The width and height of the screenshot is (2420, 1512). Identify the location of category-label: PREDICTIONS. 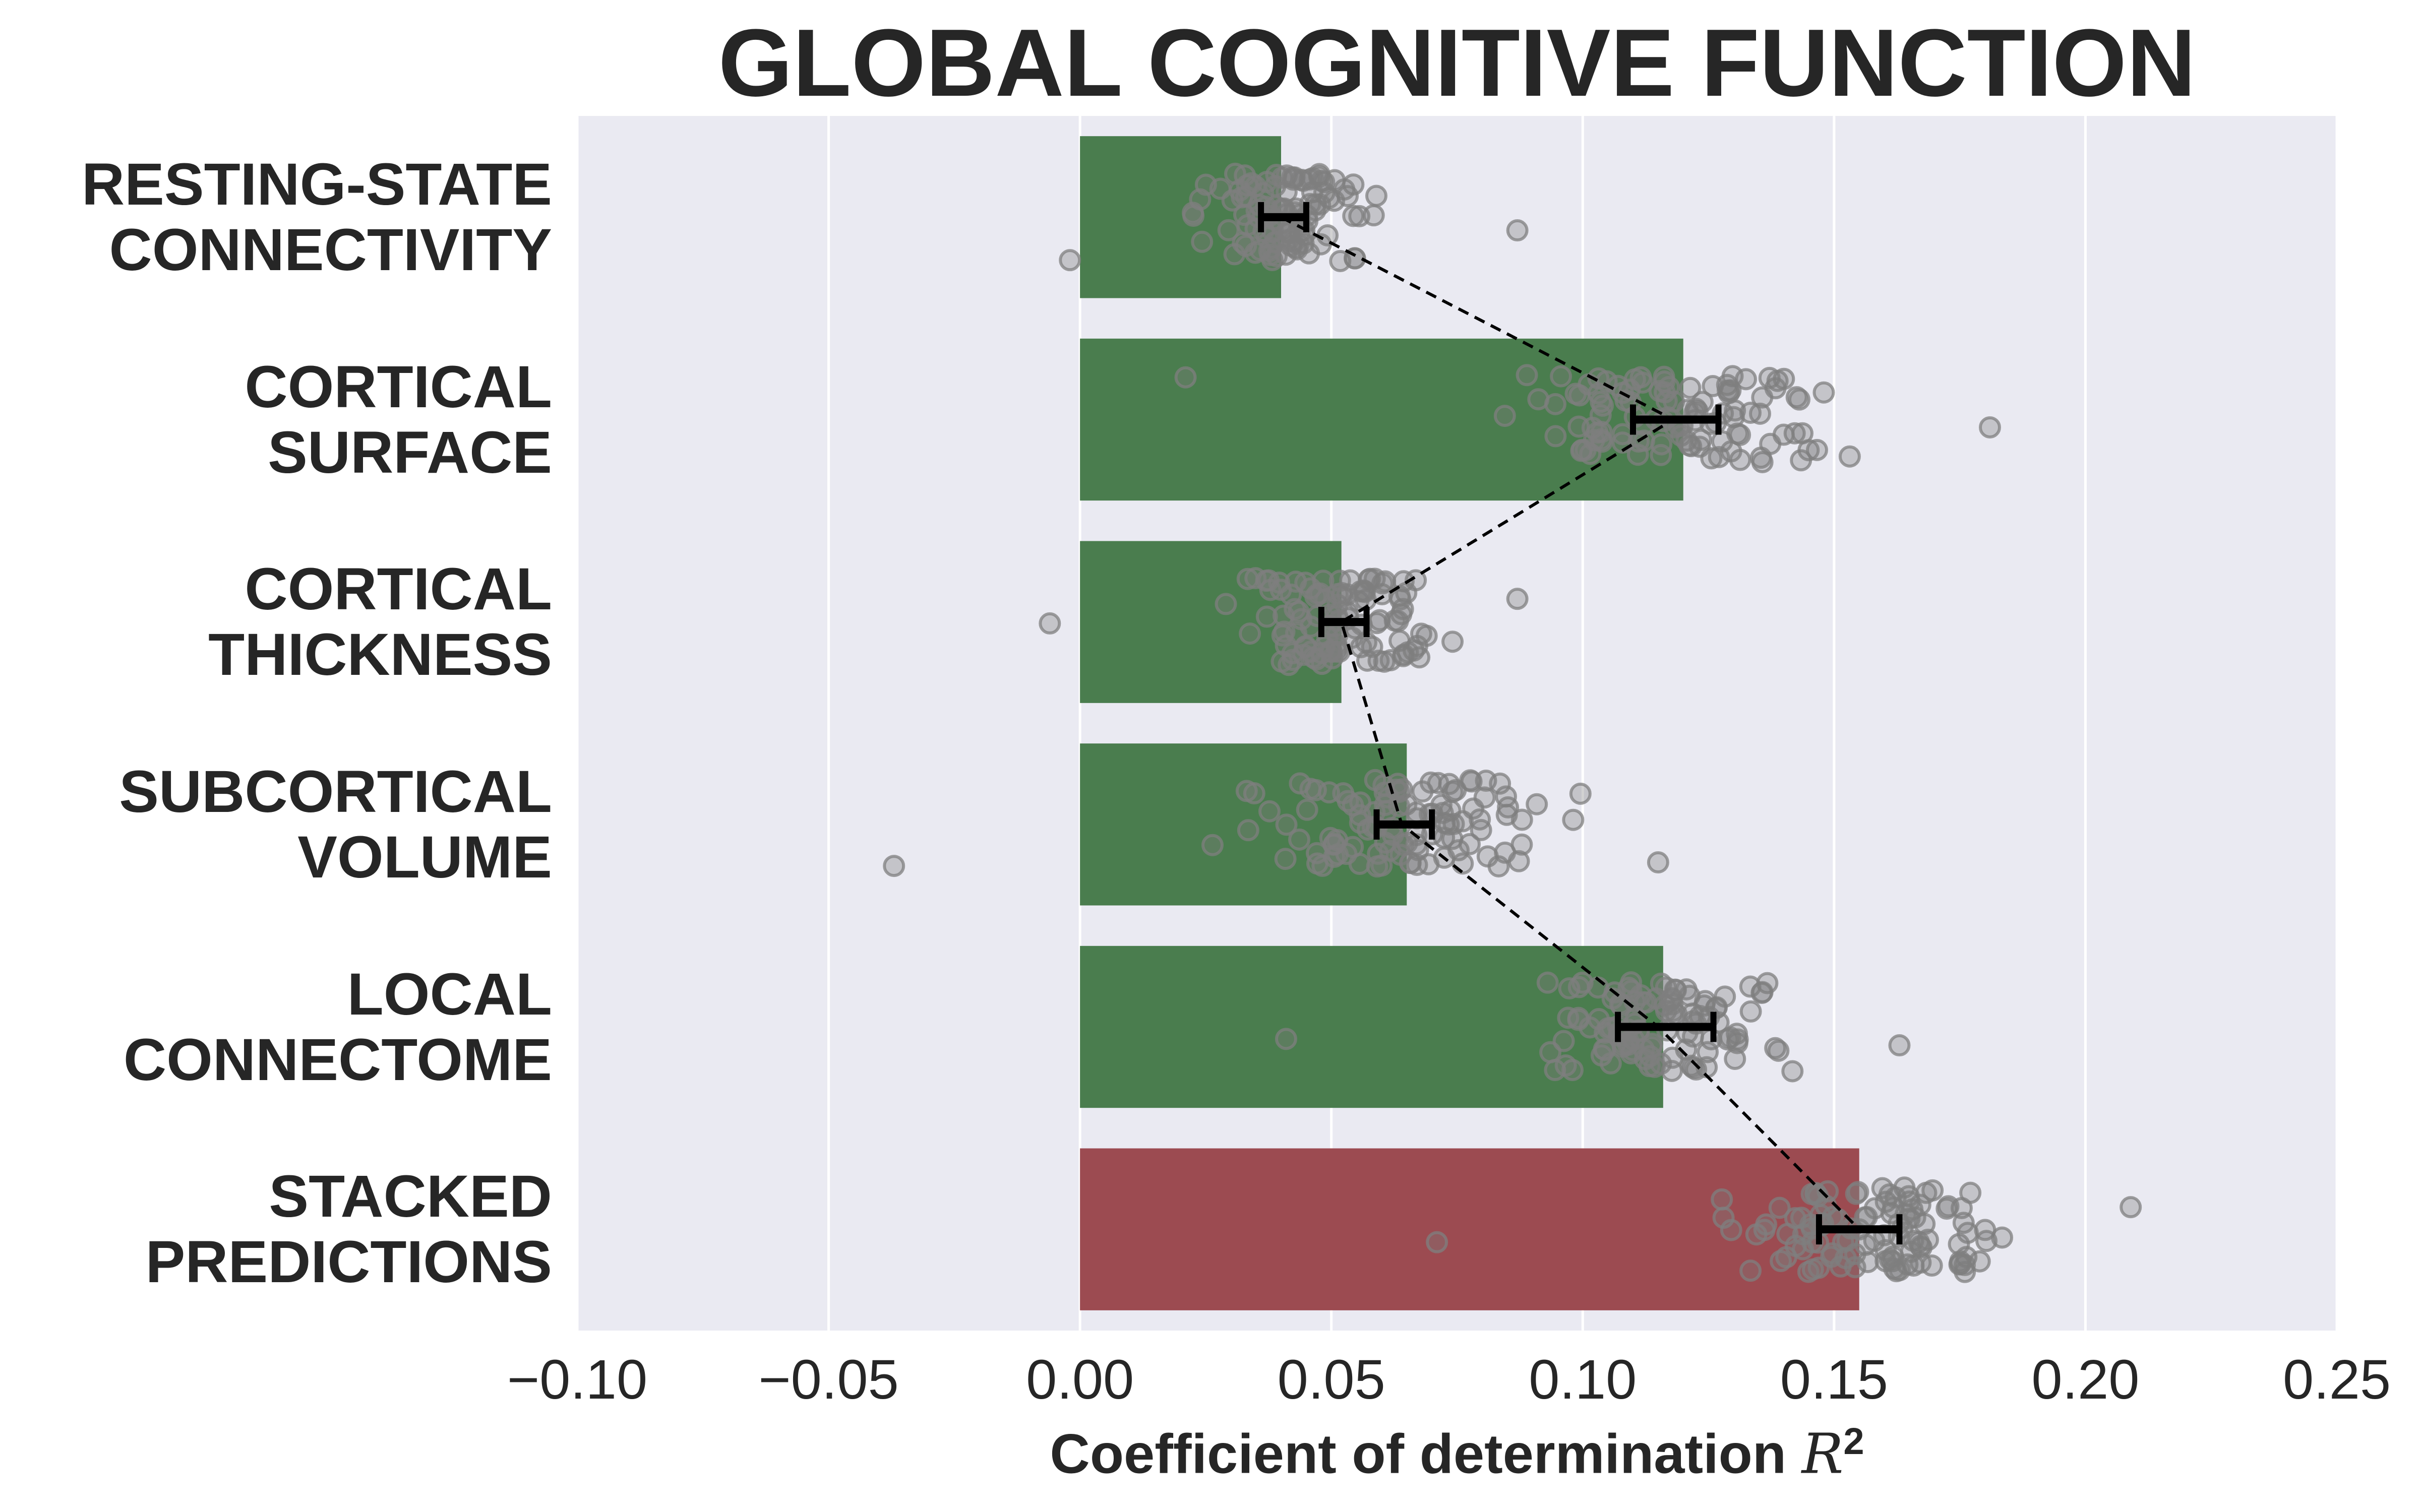
(348, 1262).